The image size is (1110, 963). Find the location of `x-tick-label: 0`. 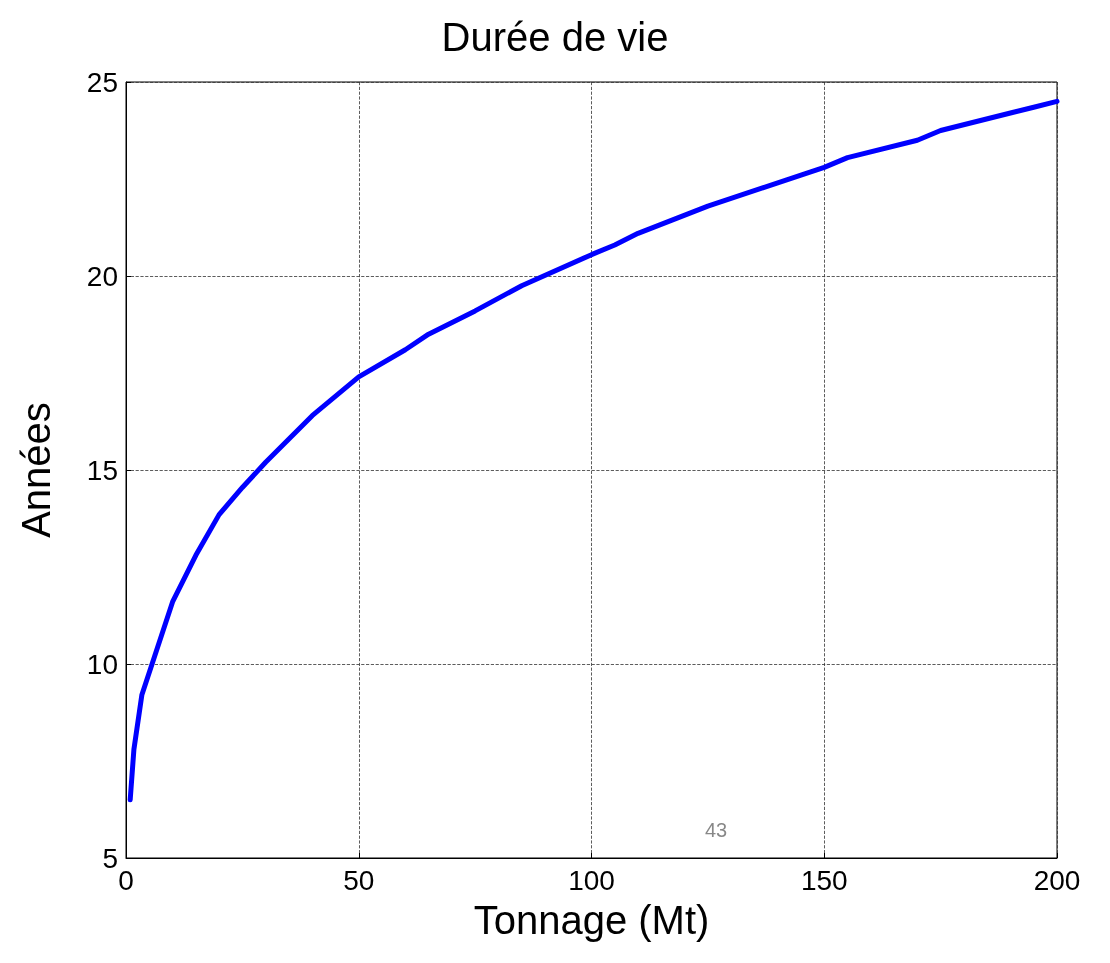

x-tick-label: 0 is located at coordinates (126, 880).